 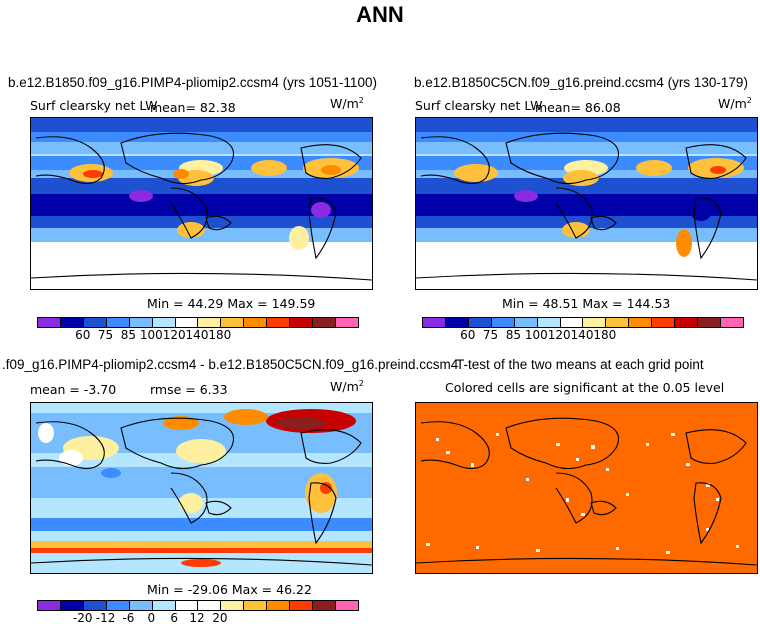 I want to click on panel4-map, so click(x=586, y=488).